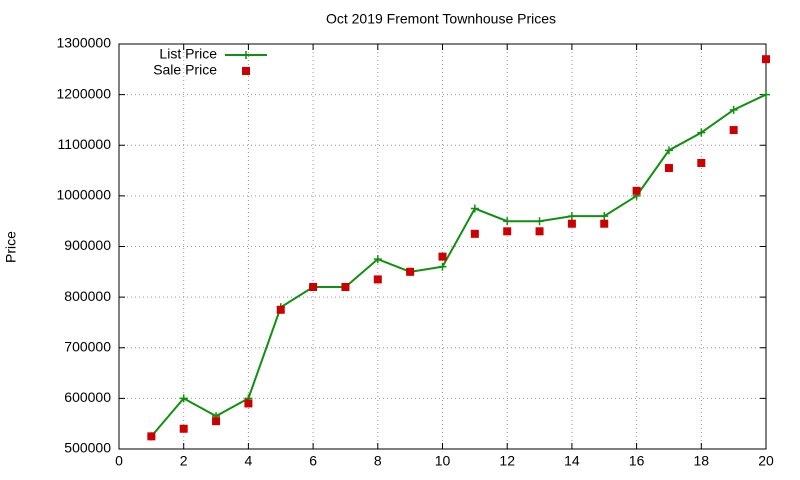  Describe the element at coordinates (441, 19) in the screenshot. I see `chart-title: Oct 2019 Fremont Townhouse Prices` at that location.